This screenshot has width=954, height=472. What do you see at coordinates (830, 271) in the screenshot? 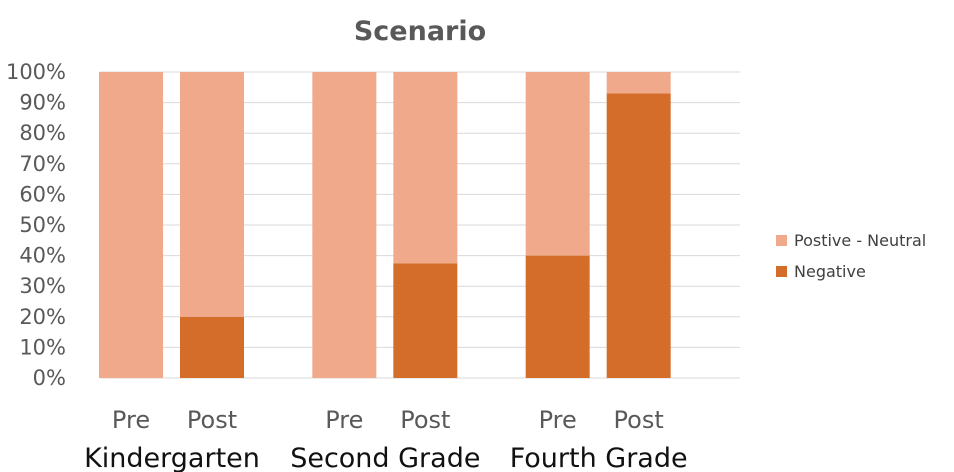
I see `legend-label: Negative` at bounding box center [830, 271].